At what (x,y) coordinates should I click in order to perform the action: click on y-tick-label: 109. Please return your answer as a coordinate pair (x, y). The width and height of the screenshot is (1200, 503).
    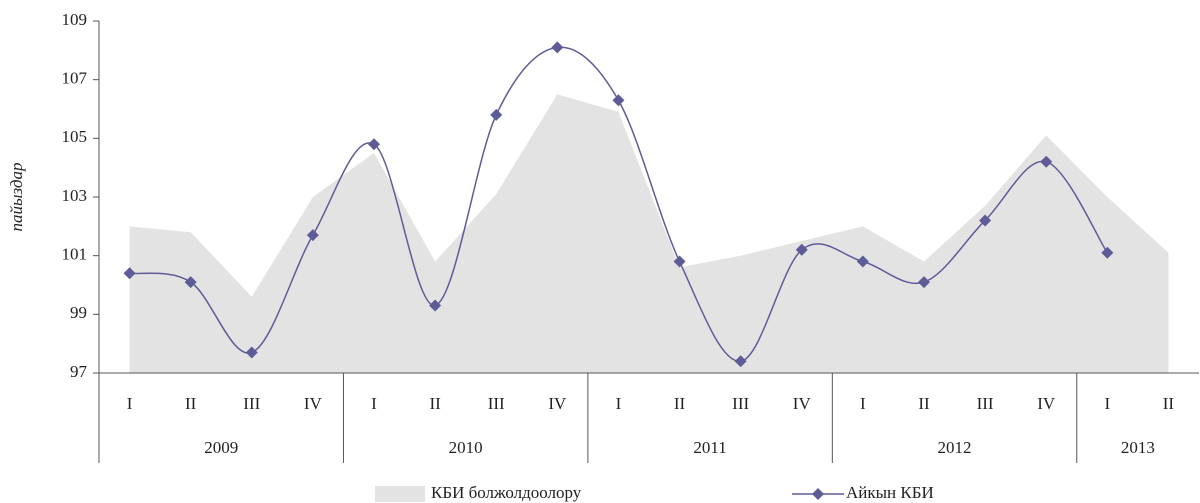
    Looking at the image, I should click on (75, 19).